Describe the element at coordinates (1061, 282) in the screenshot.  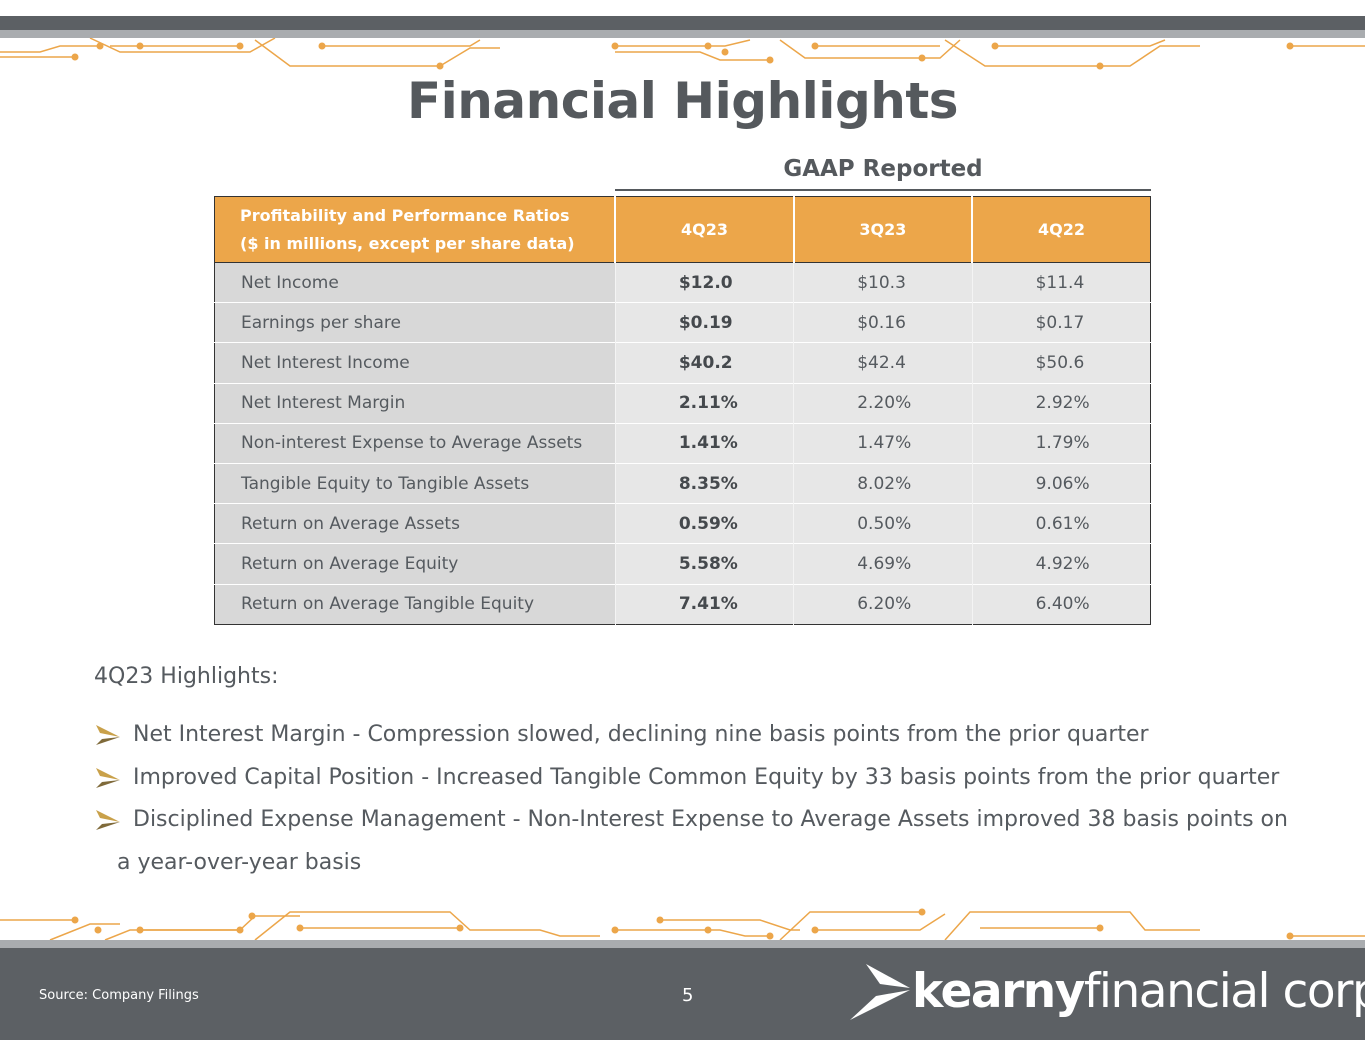
I see `cell-value: $11.4` at that location.